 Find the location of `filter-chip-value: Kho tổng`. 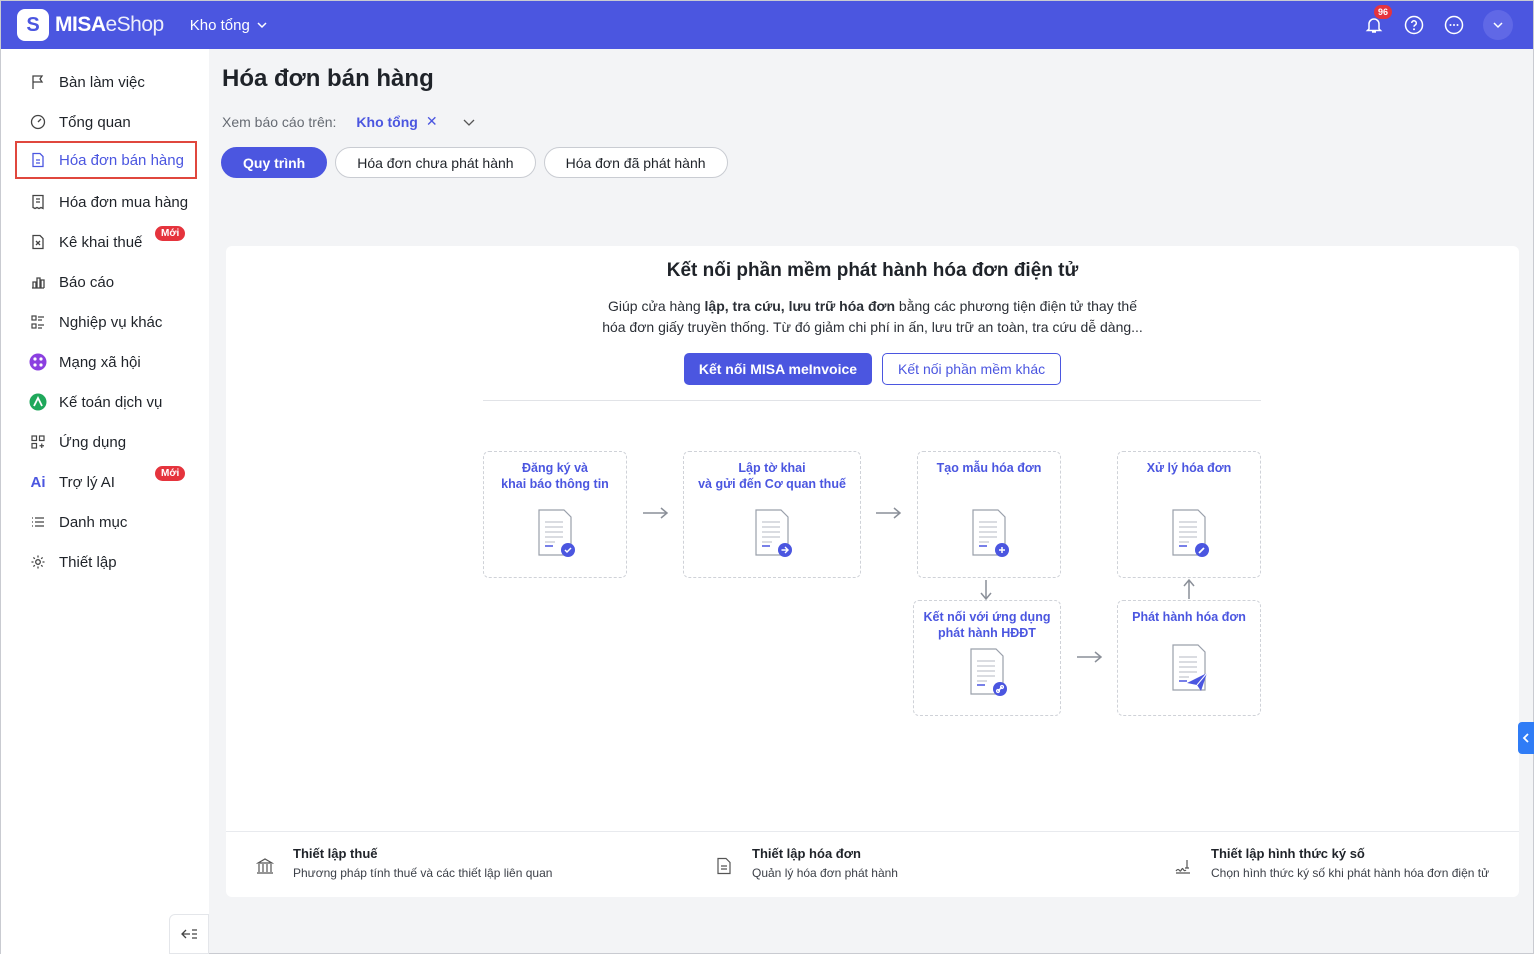

filter-chip-value: Kho tổng is located at coordinates (387, 121).